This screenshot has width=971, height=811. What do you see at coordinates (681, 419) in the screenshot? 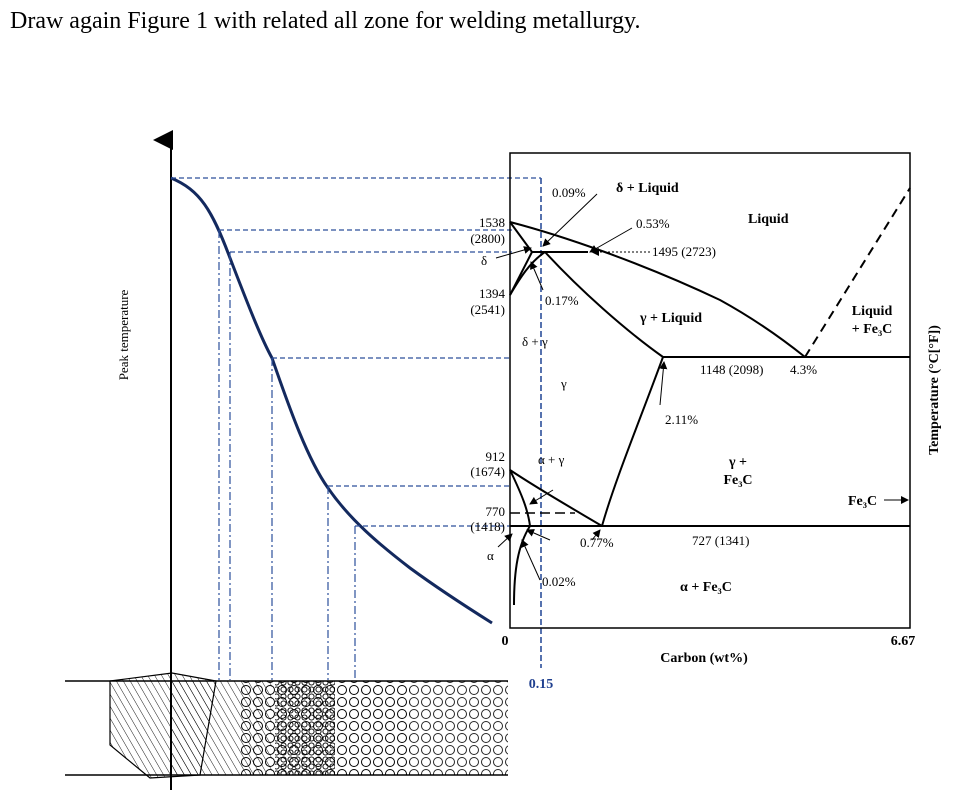
I see `comp-211-label: 2.11%` at bounding box center [681, 419].